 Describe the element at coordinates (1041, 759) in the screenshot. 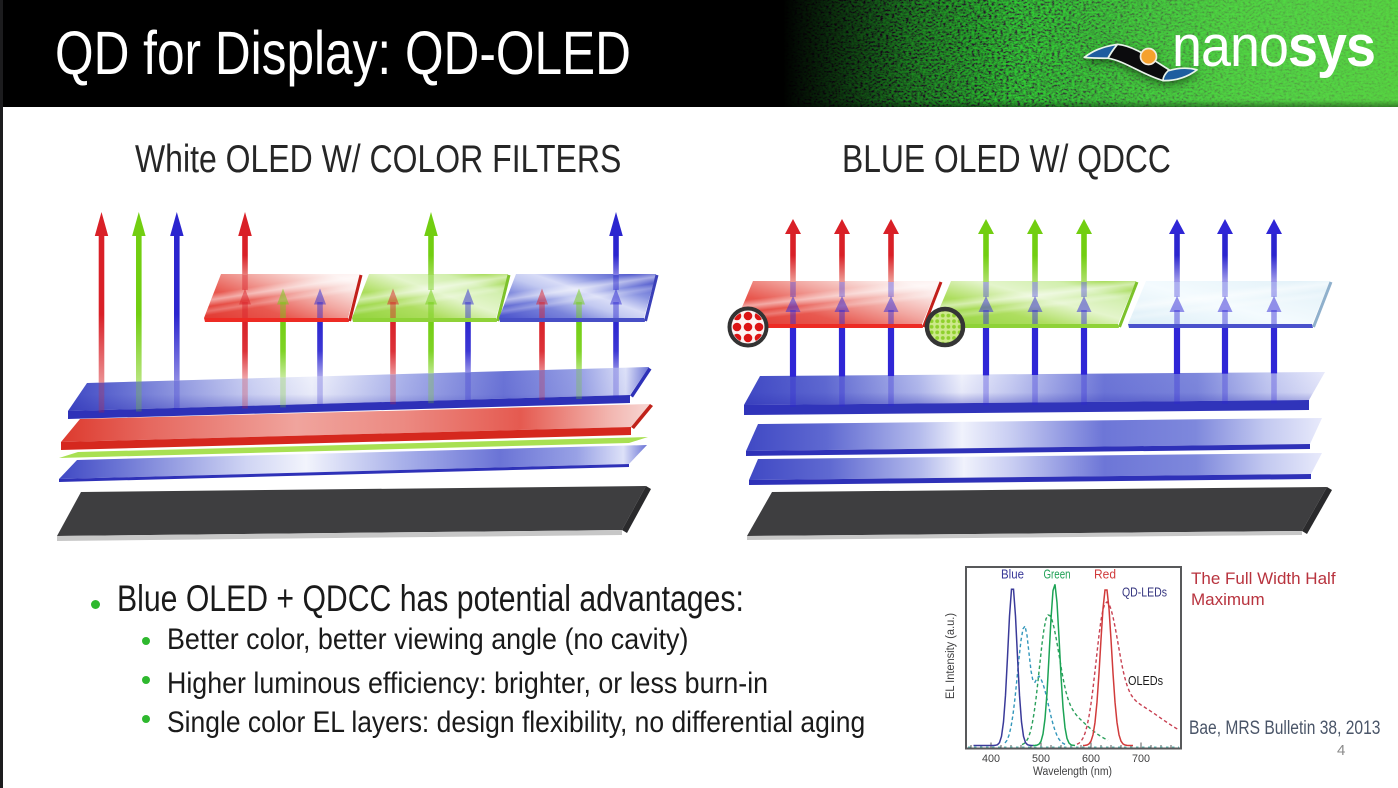

I see `svg-text: 500` at that location.